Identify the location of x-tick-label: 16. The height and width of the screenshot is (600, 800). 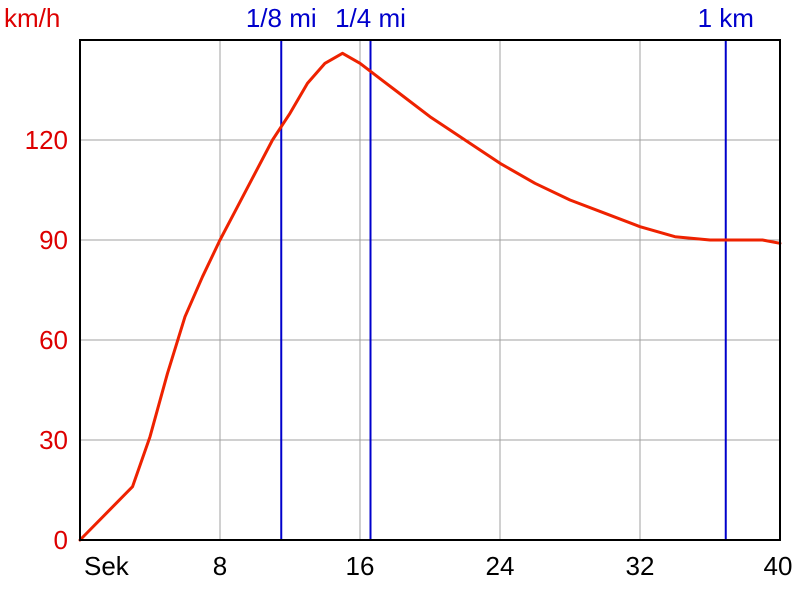
(360, 566).